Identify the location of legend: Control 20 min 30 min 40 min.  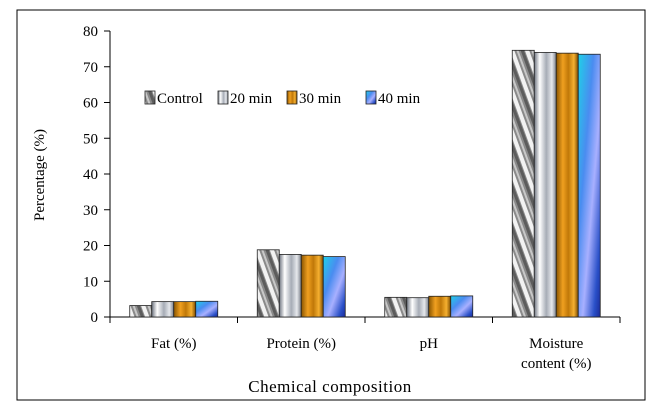
(282, 98).